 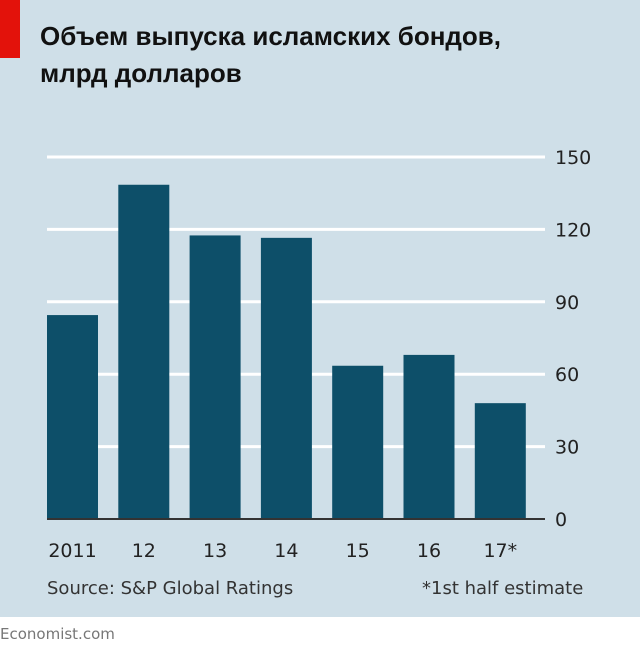 I want to click on economist-logo: Economist.com, so click(x=57, y=634).